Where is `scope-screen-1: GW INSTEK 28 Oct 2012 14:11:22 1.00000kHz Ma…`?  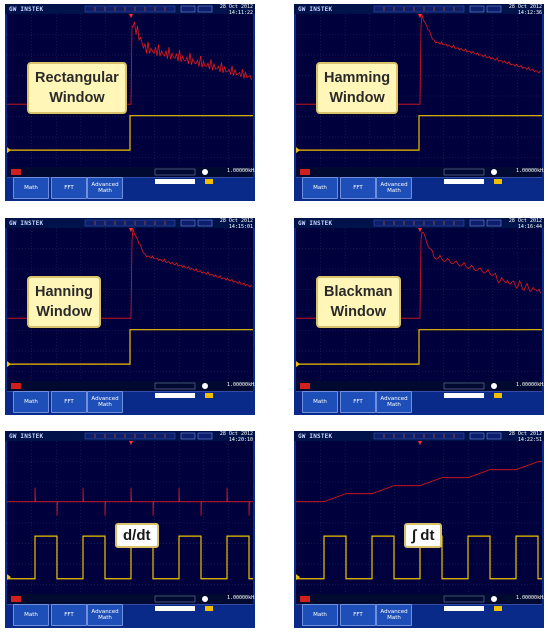
scope-screen-1: GW INSTEK 28 Oct 2012 14:11:22 1.00000kHz Ma… is located at coordinates (131, 102).